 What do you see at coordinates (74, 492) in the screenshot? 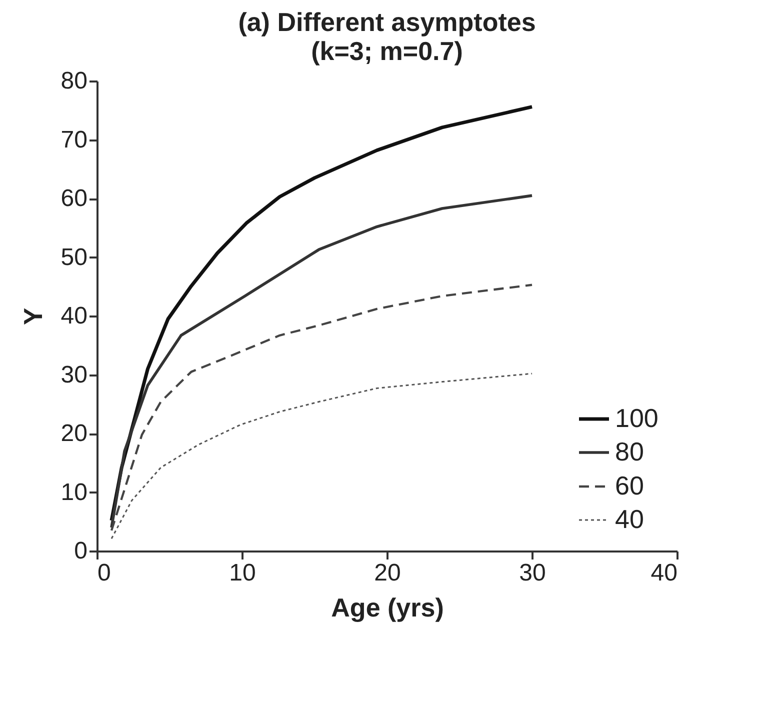
I see `y-tick-label: 10` at bounding box center [74, 492].